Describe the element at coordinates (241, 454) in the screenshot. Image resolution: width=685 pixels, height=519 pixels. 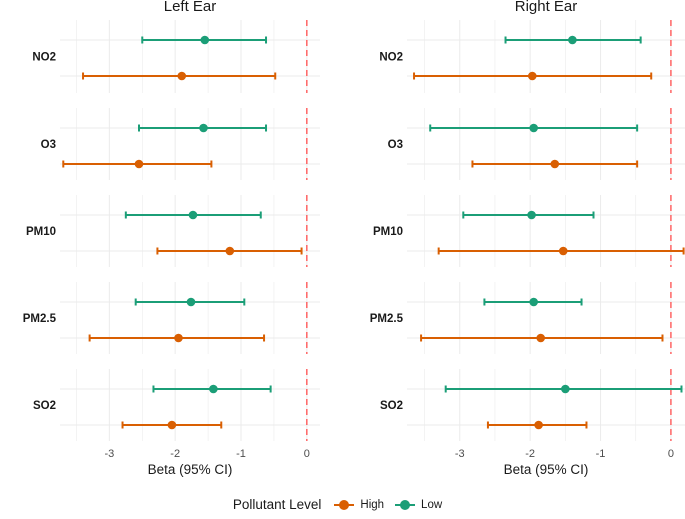
I see `left-ear-xtick-label: -1` at that location.